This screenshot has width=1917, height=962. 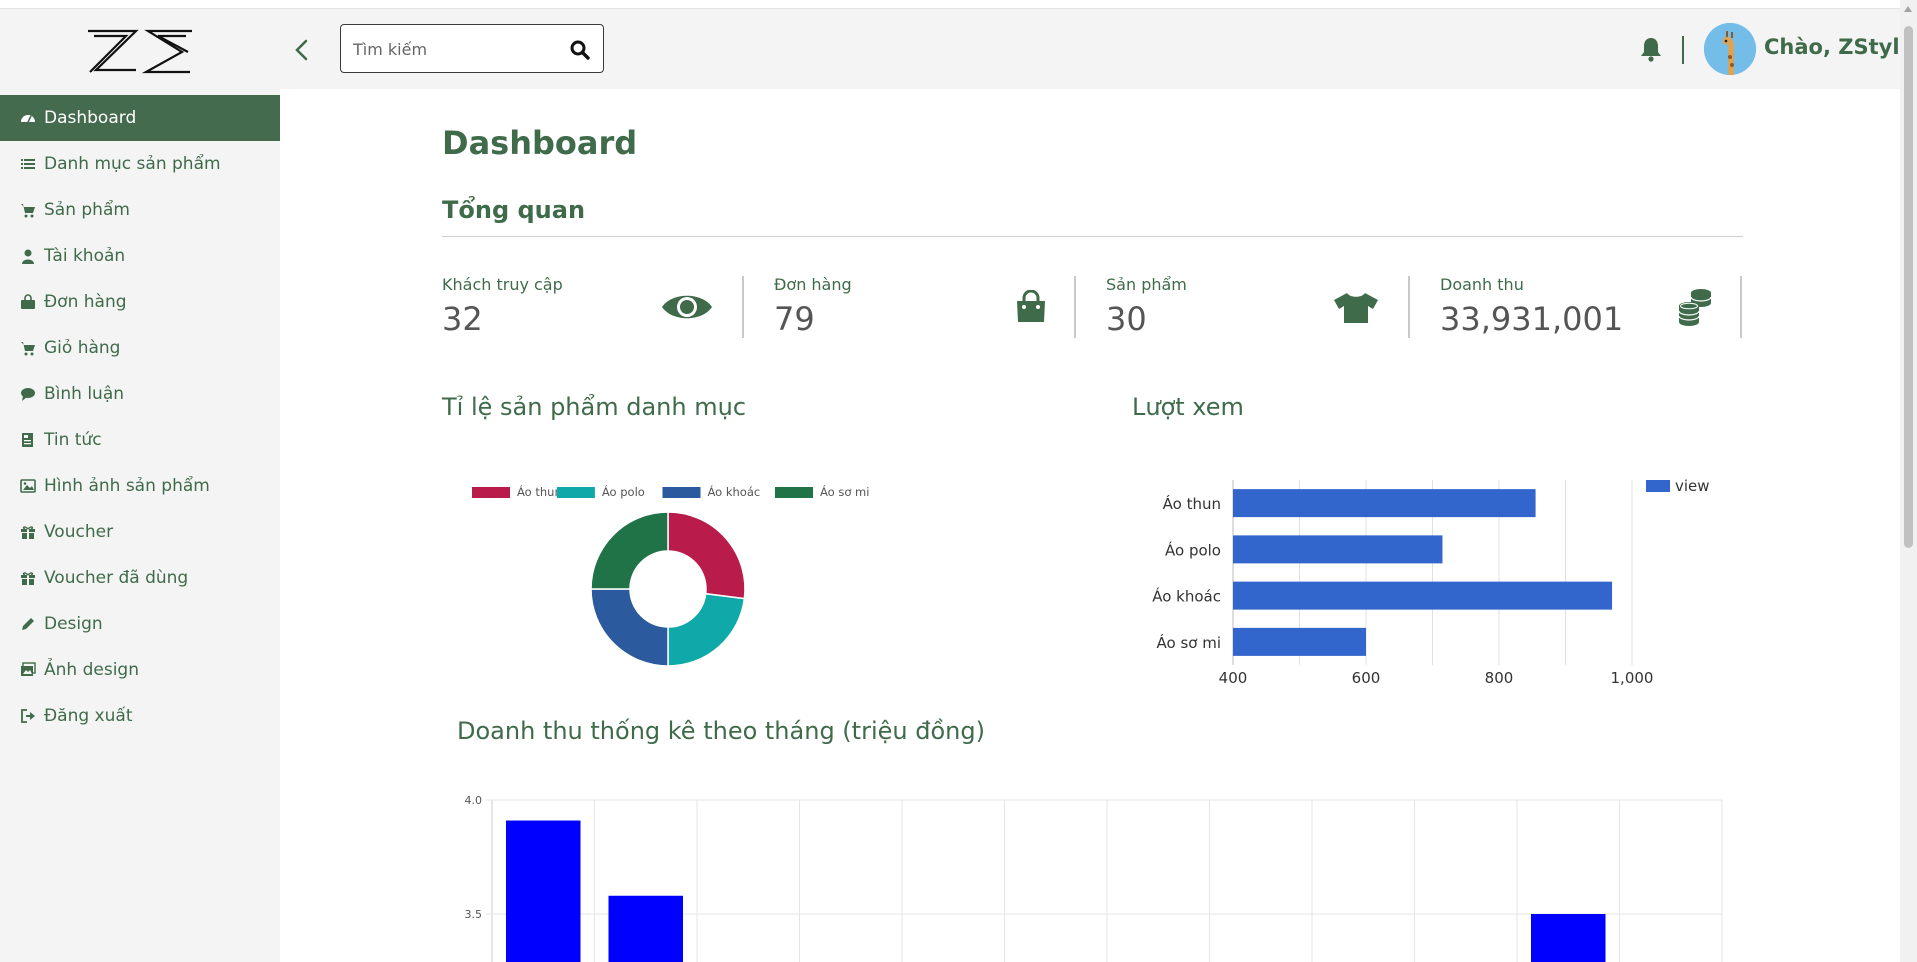 I want to click on image-icon, so click(x=28, y=486).